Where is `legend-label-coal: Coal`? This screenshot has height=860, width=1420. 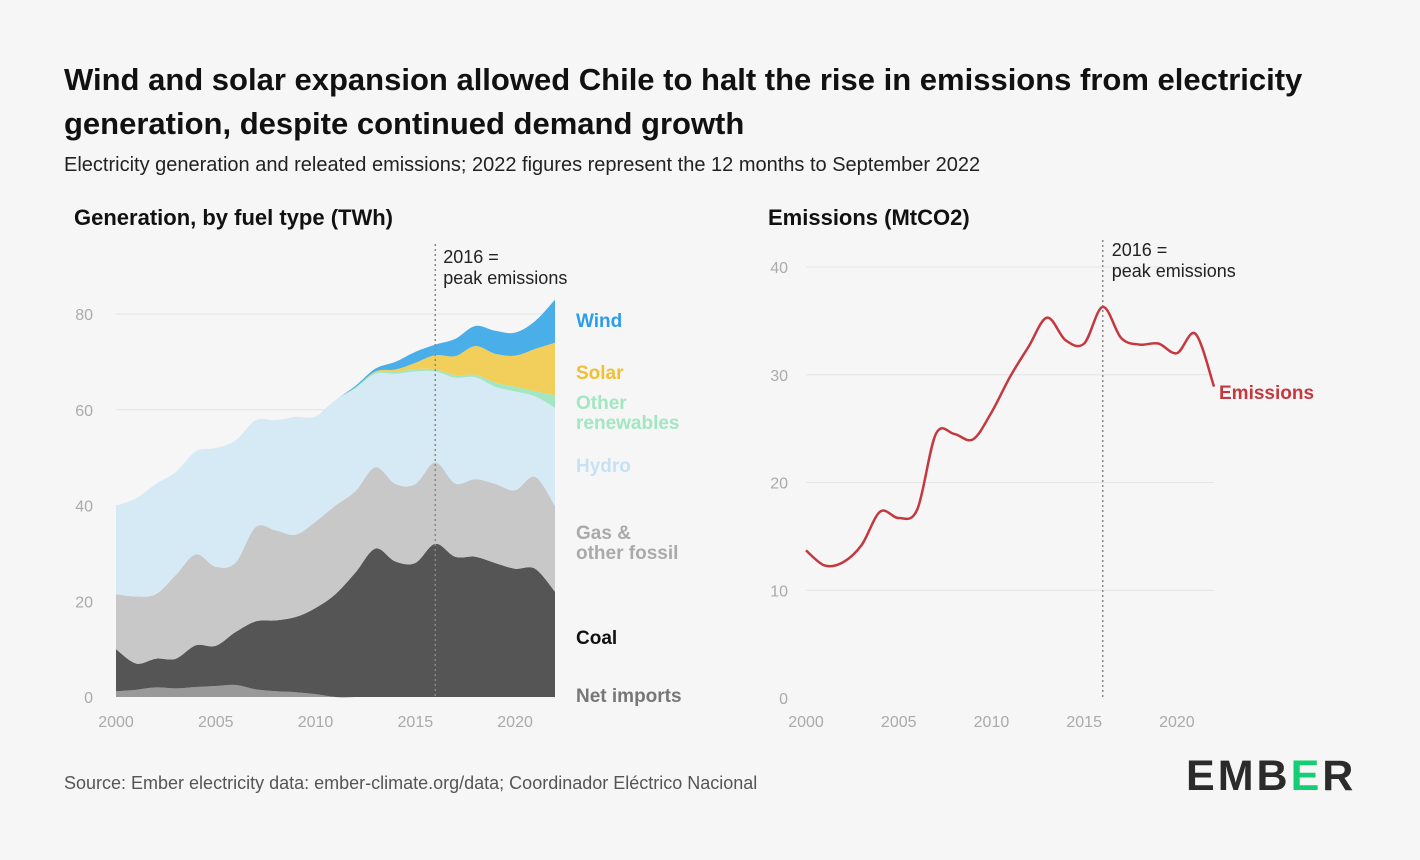 legend-label-coal: Coal is located at coordinates (596, 638).